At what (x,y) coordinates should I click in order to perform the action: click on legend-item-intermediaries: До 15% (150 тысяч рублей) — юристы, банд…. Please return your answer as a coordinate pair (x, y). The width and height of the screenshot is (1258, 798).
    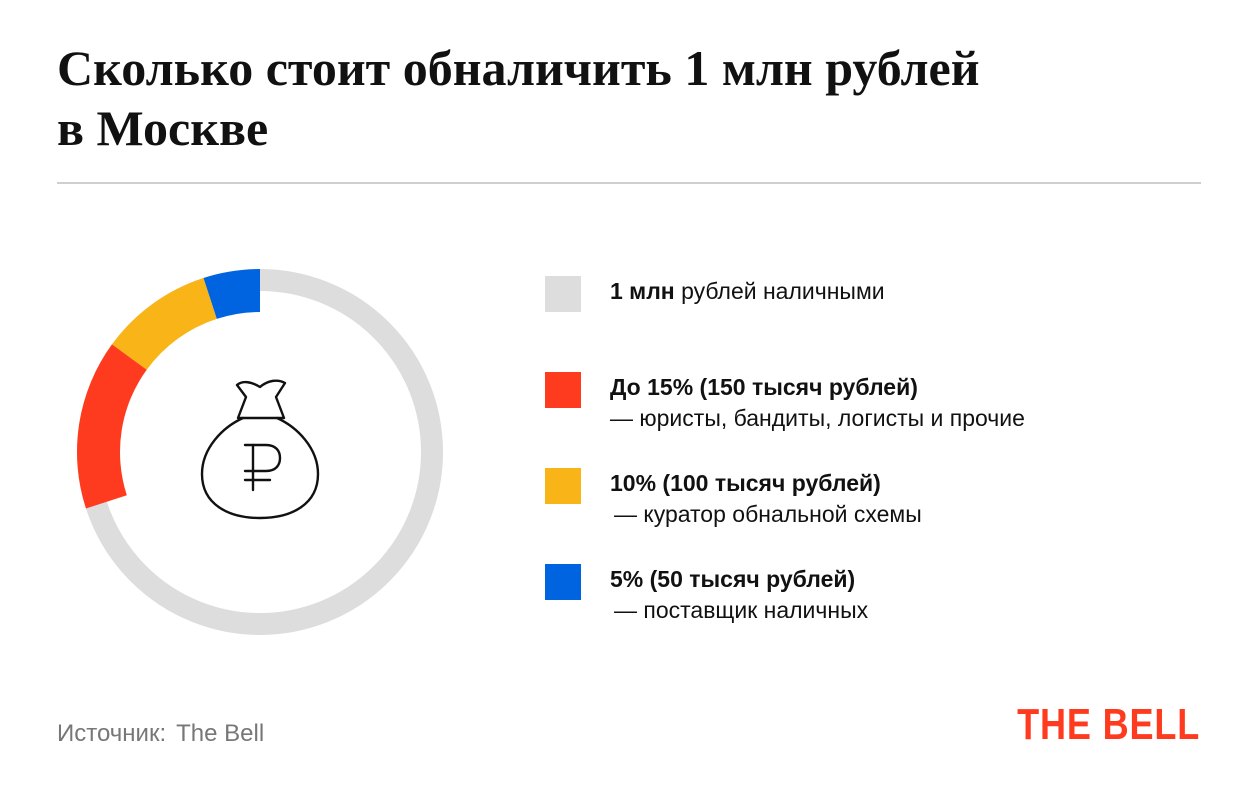
    Looking at the image, I should click on (865, 416).